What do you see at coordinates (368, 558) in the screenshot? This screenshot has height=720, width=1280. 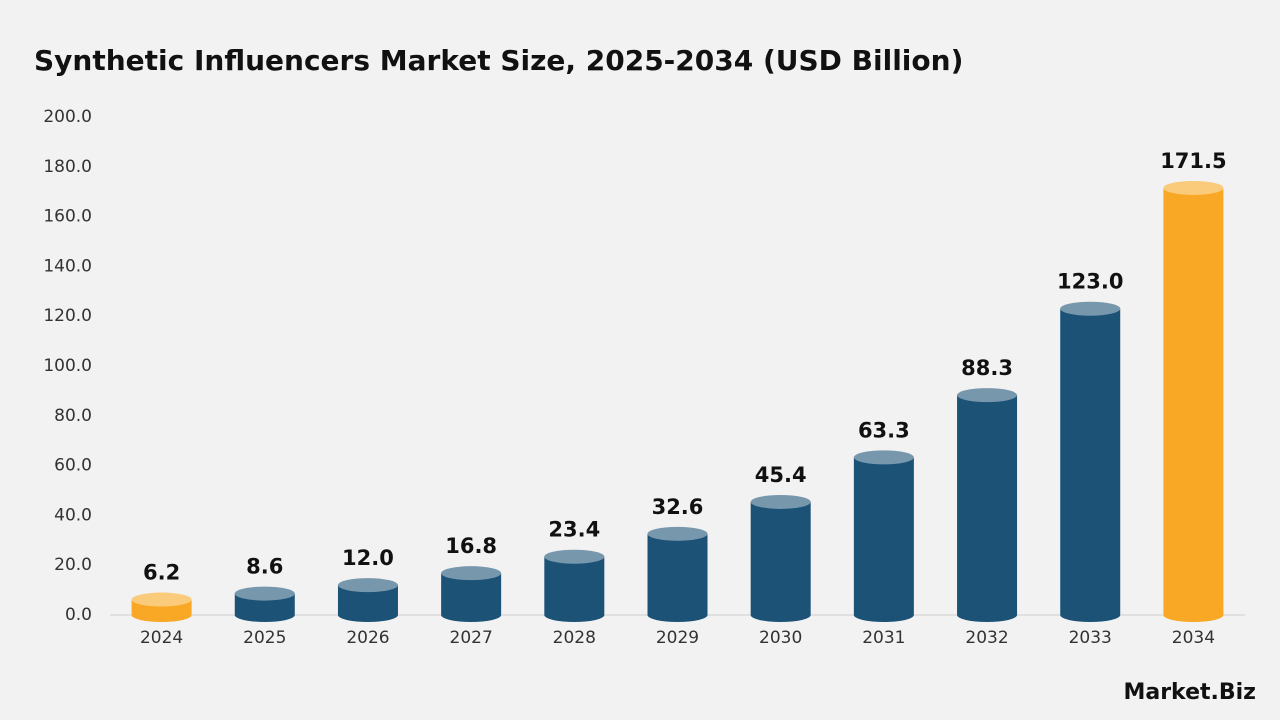 I see `value-label: 12.0` at bounding box center [368, 558].